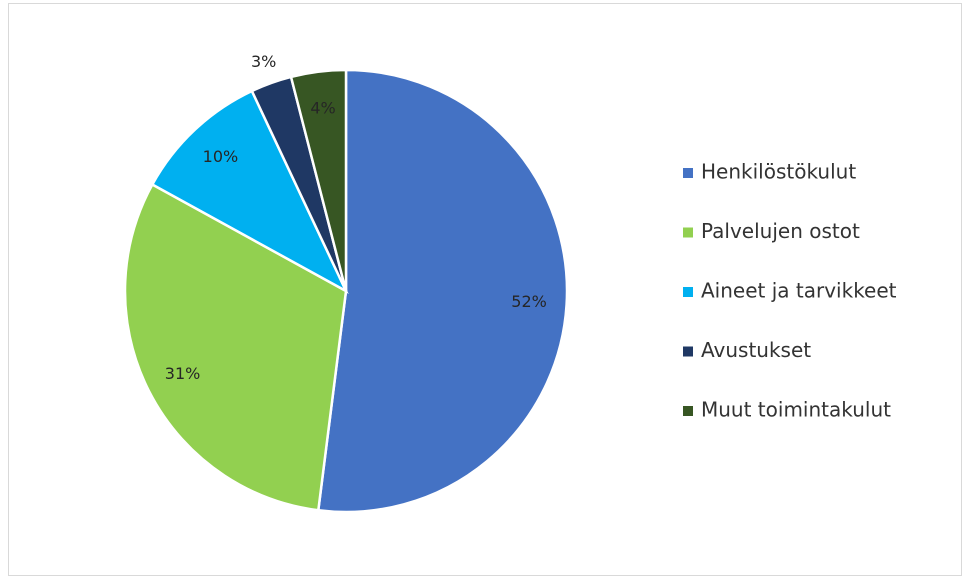 The image size is (971, 579). I want to click on data-label: 52%, so click(529, 301).